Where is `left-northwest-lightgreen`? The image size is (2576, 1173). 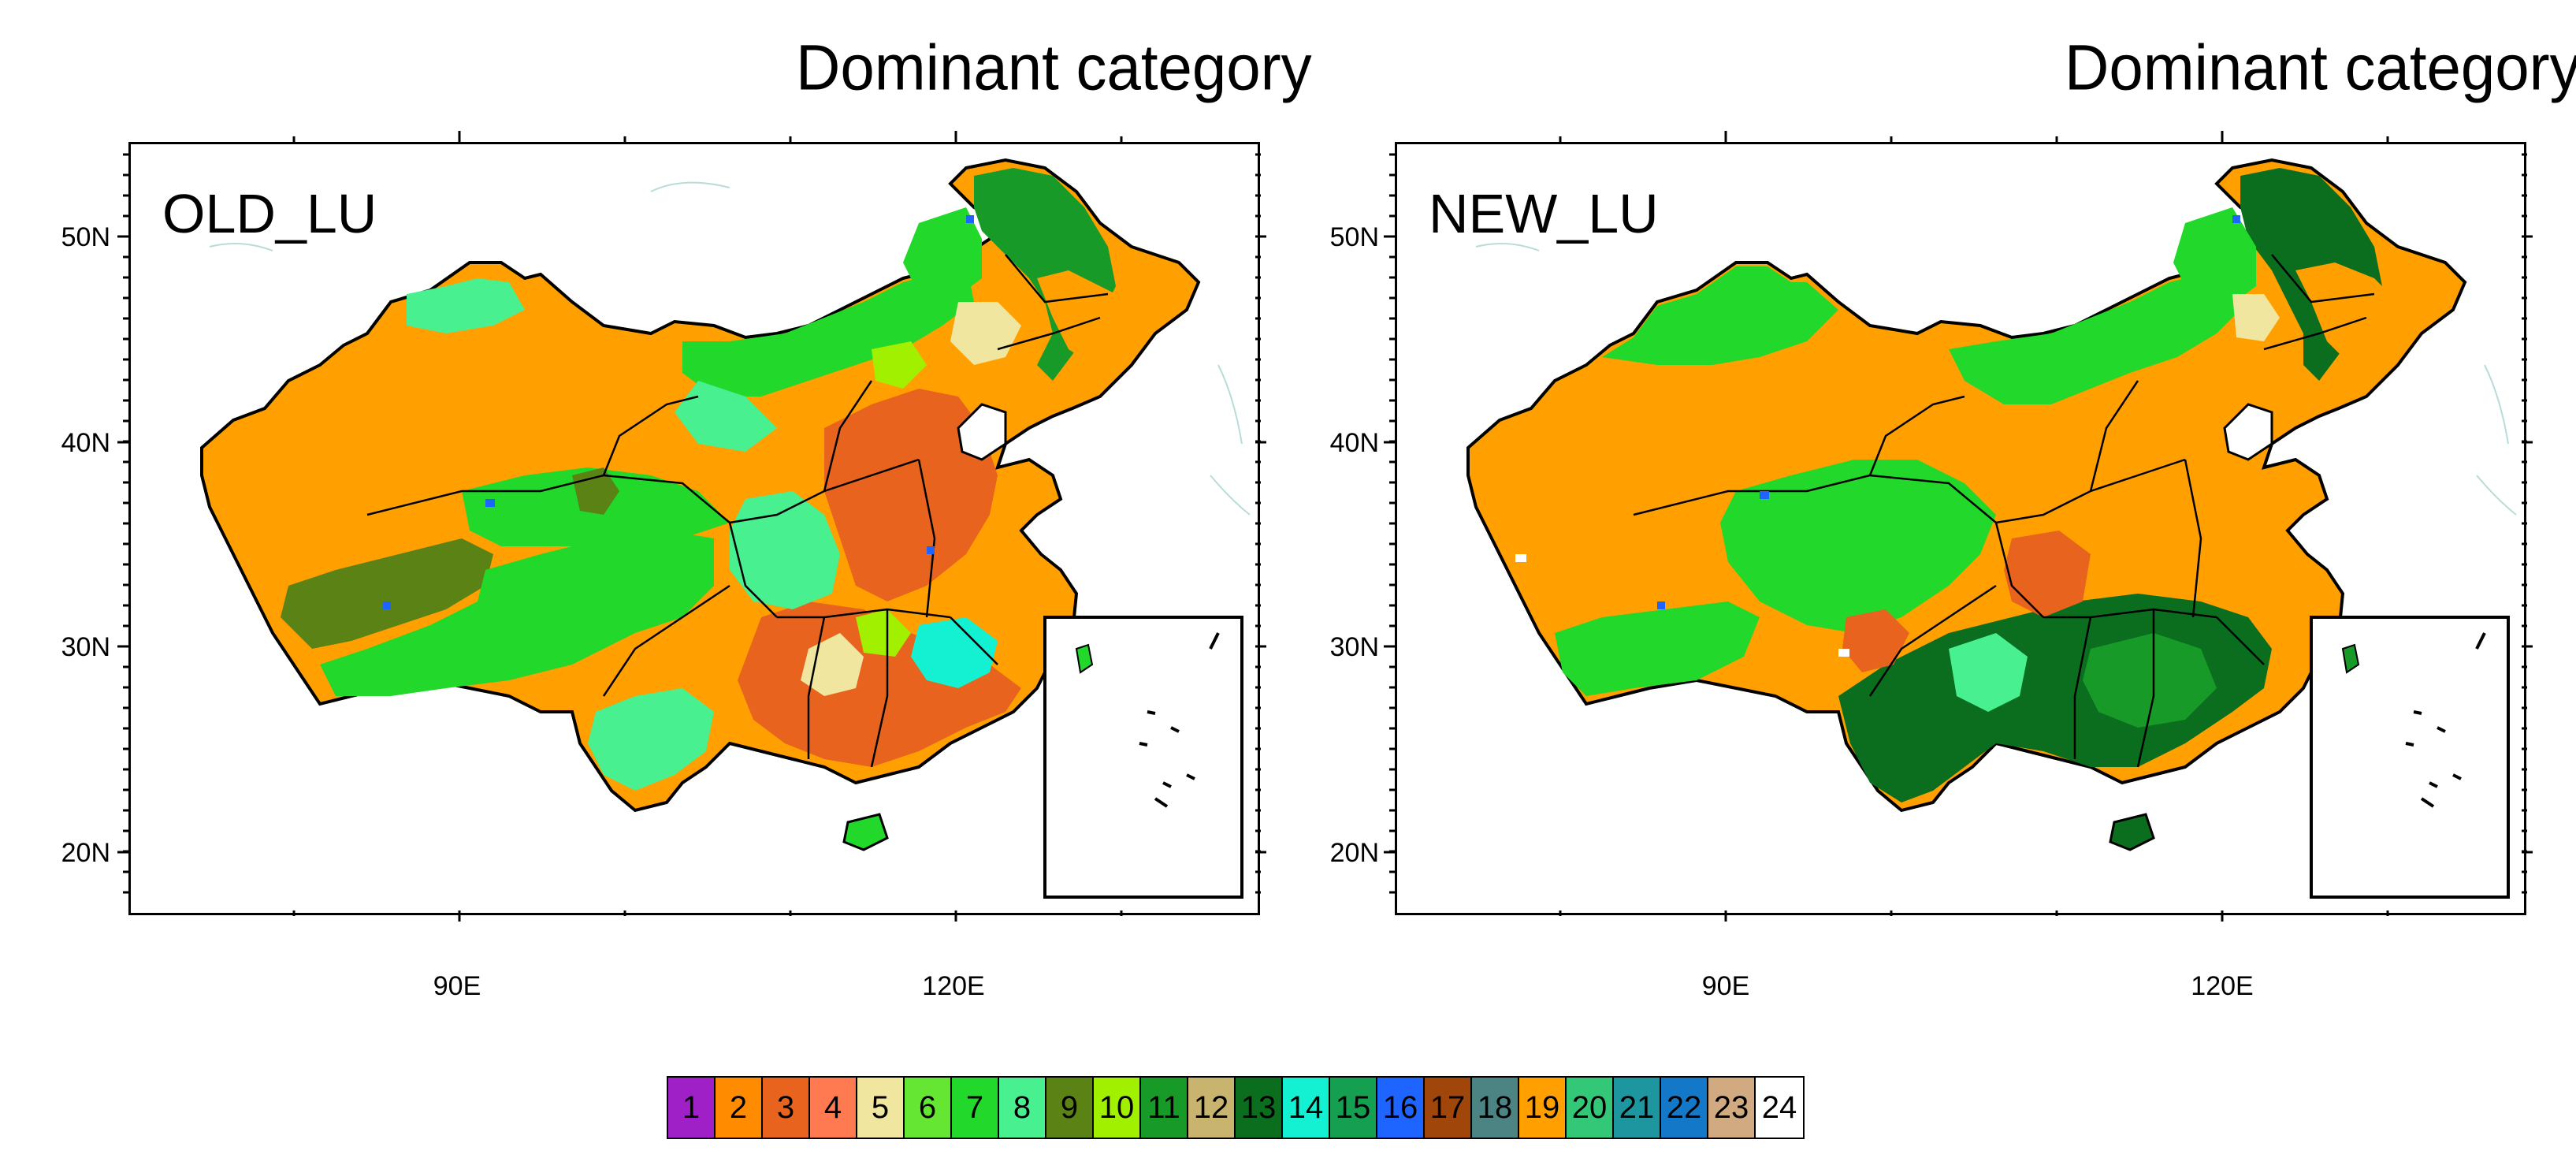
left-northwest-lightgreen is located at coordinates (466, 305).